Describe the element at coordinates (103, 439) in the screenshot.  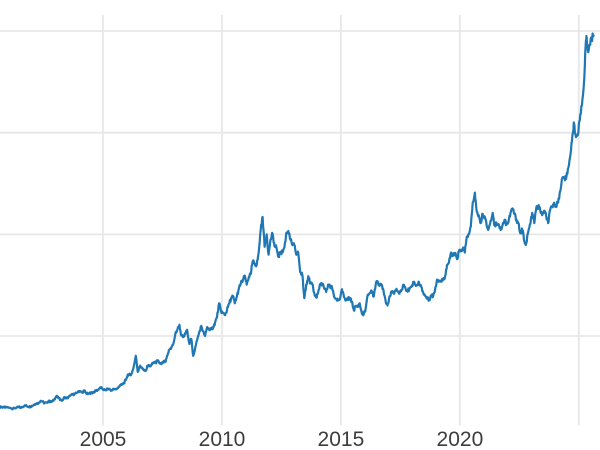
I see `x-tick-label-2005: 2005` at that location.